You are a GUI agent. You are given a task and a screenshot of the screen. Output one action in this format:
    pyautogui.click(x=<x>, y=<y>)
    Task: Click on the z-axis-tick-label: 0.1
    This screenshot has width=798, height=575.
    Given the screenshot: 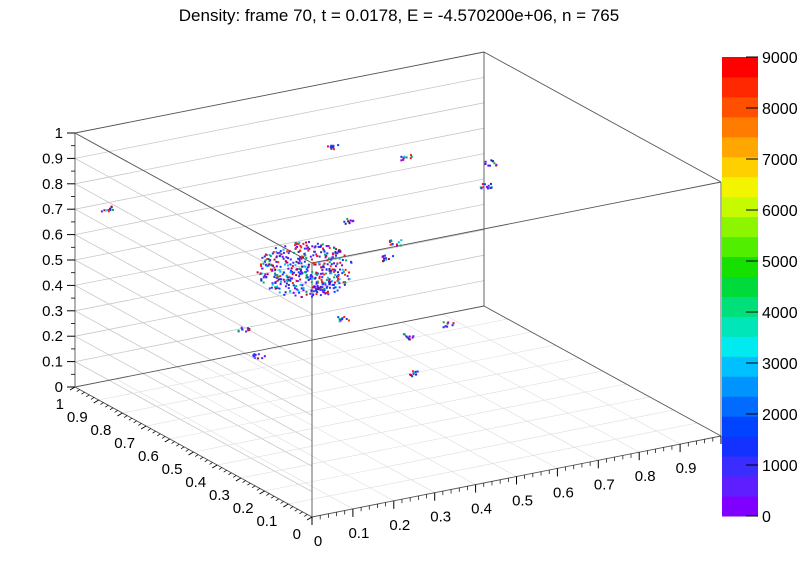 What is the action you would take?
    pyautogui.click(x=52, y=362)
    